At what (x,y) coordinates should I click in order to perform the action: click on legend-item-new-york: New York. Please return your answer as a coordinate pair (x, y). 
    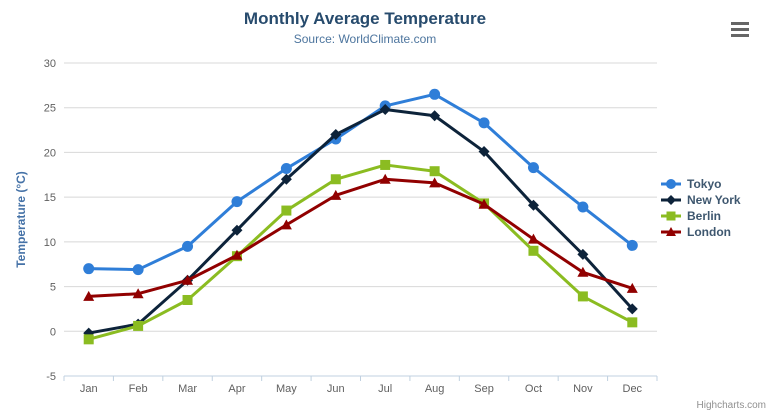
    Looking at the image, I should click on (700, 199).